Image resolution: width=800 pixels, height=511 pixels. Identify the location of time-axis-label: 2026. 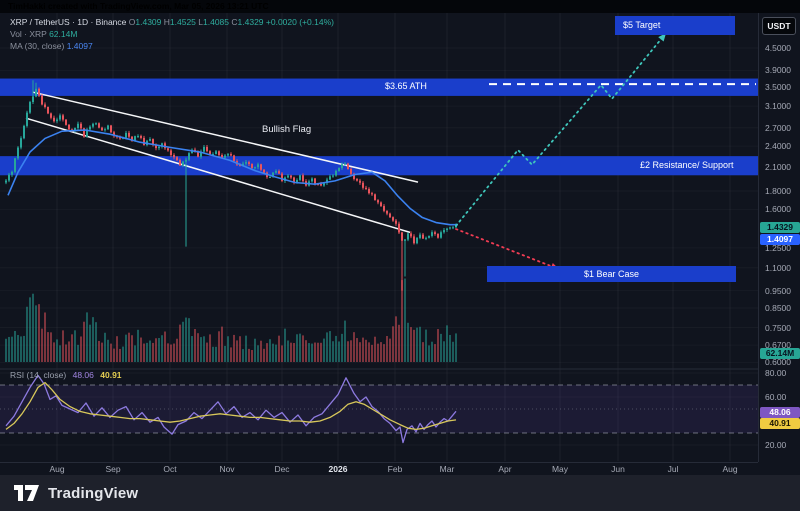
(338, 469).